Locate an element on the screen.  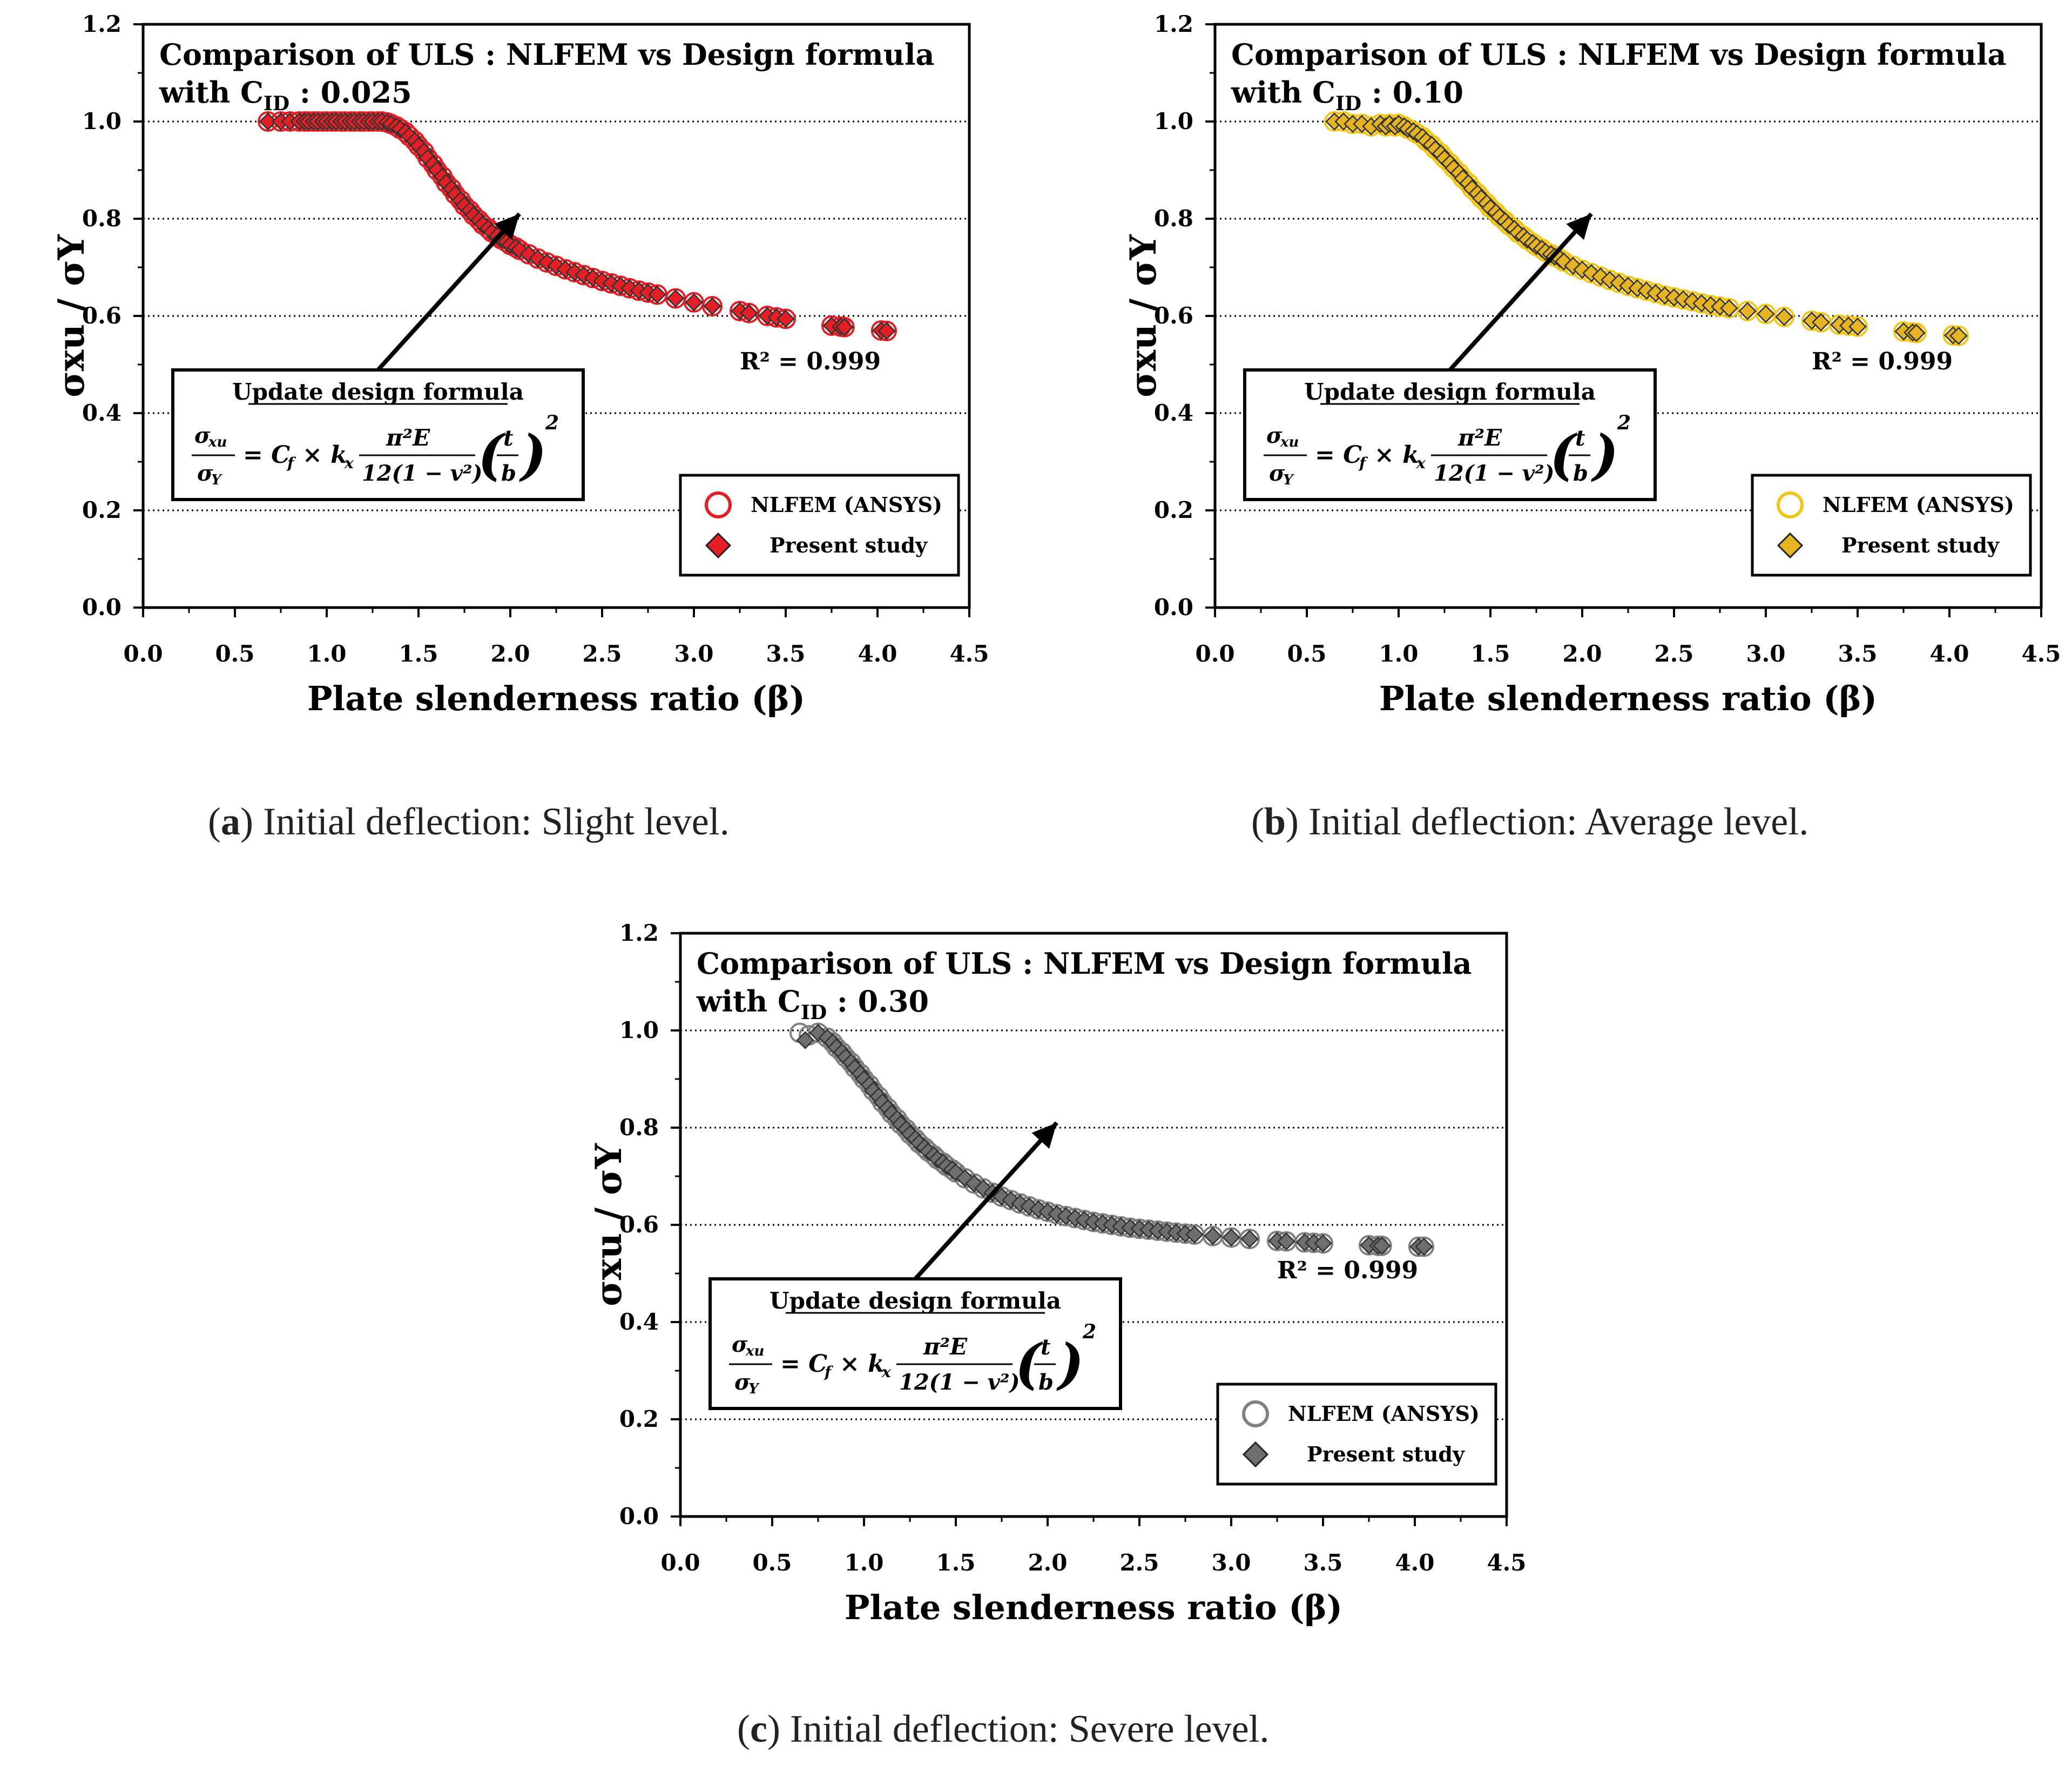
x-tick-label: 0.0 is located at coordinates (143, 654).